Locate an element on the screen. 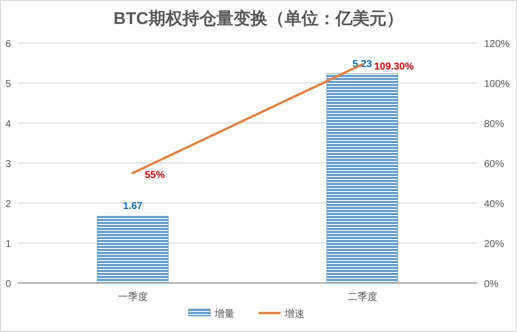 The width and height of the screenshot is (517, 332). y2-tick-label: 60% is located at coordinates (494, 164).